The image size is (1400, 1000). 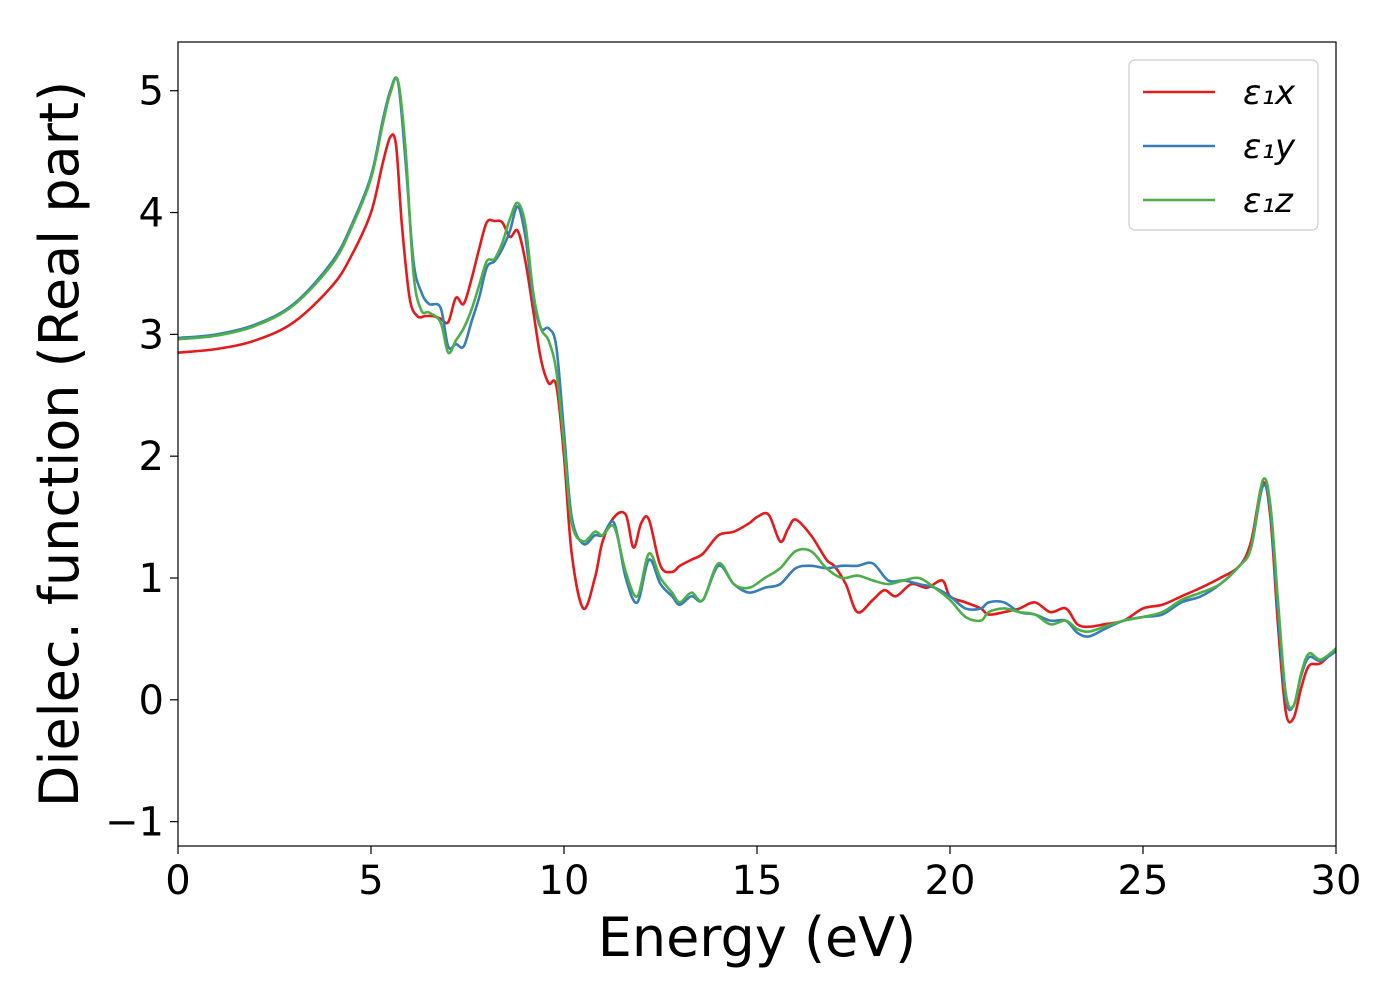 I want to click on x-axis: 0 5 10 15 20 25 30, so click(x=763, y=875).